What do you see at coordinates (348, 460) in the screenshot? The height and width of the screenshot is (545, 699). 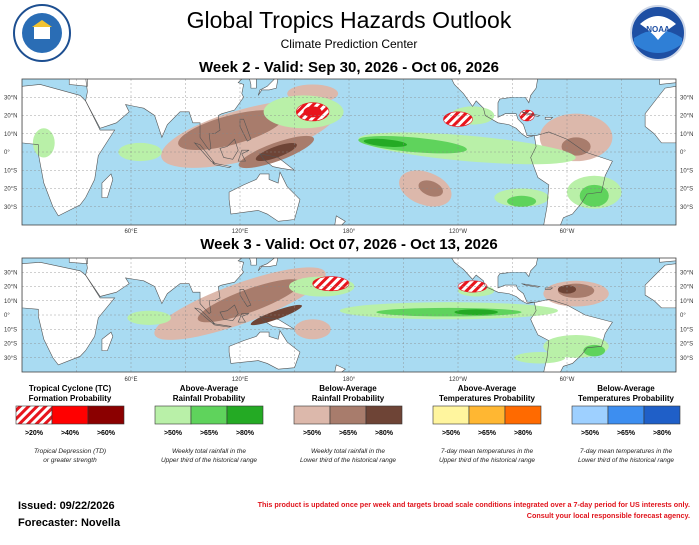 I see `legend-description: Lower third of the historical range` at bounding box center [348, 460].